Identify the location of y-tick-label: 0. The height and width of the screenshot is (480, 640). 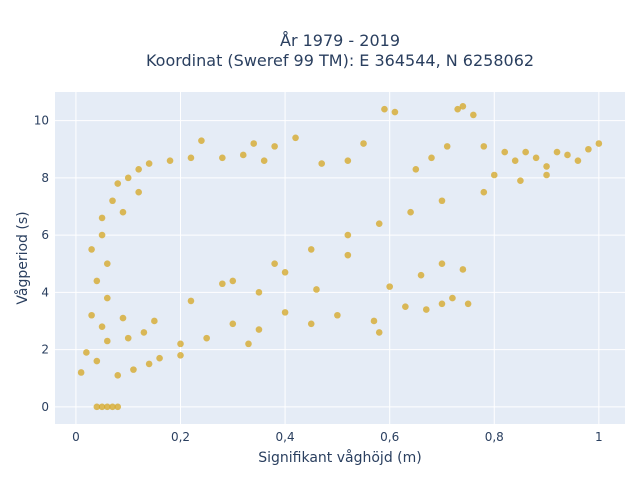
(45, 407).